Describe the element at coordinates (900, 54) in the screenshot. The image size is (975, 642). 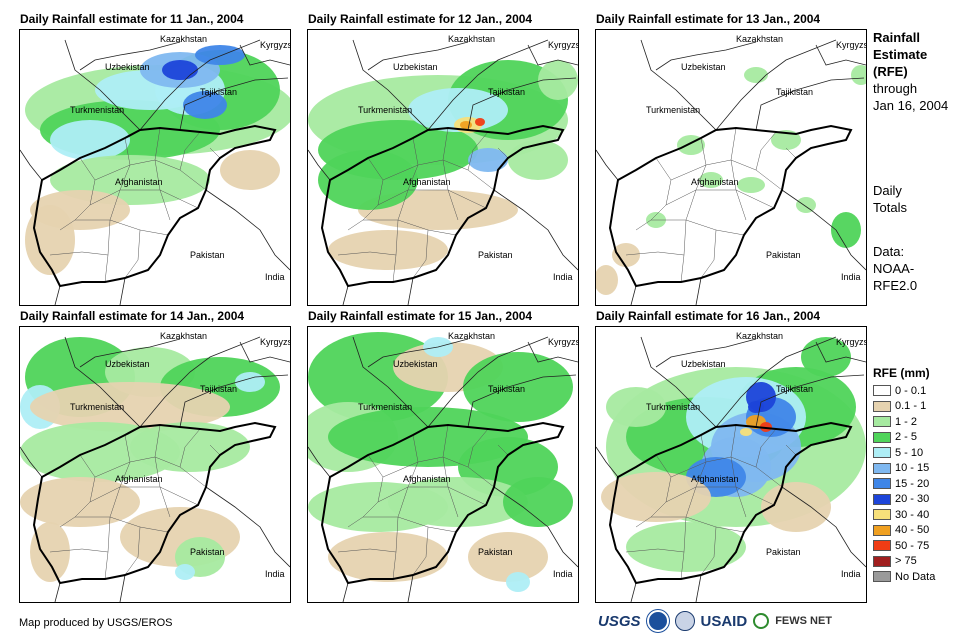
I see `side-title-line2: Estimate` at that location.